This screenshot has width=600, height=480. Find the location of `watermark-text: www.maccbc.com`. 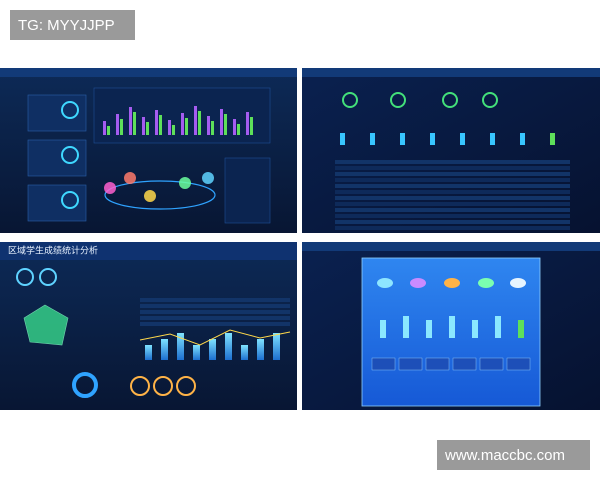

watermark-text: www.maccbc.com is located at coordinates (504, 455).